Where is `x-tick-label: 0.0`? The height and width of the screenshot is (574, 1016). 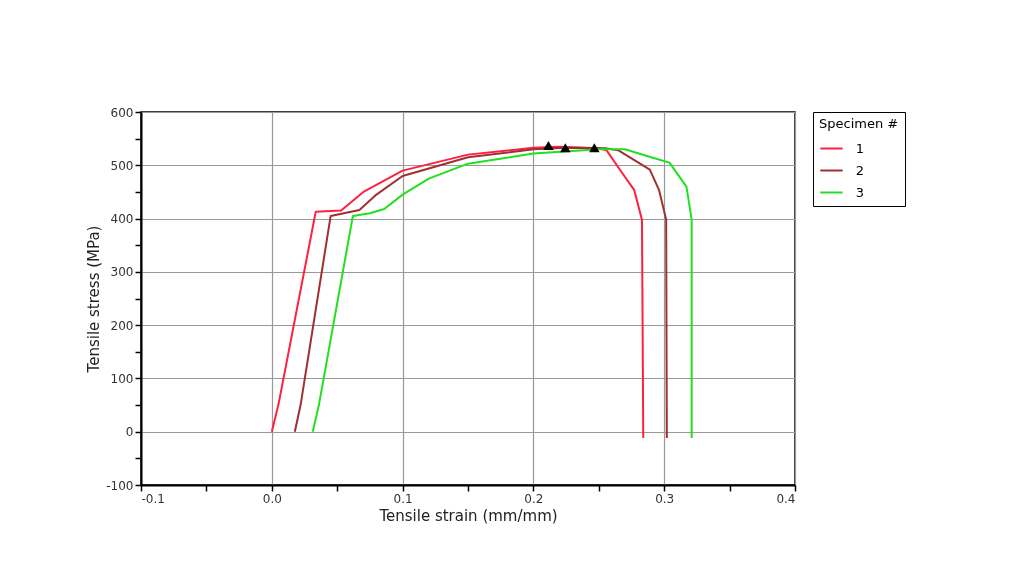
x-tick-label: 0.0 is located at coordinates (272, 498).